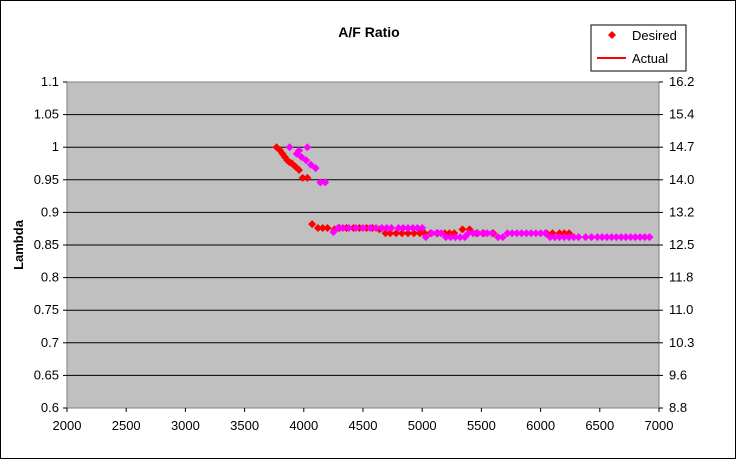  I want to click on x-tick-label: 5500, so click(481, 425).